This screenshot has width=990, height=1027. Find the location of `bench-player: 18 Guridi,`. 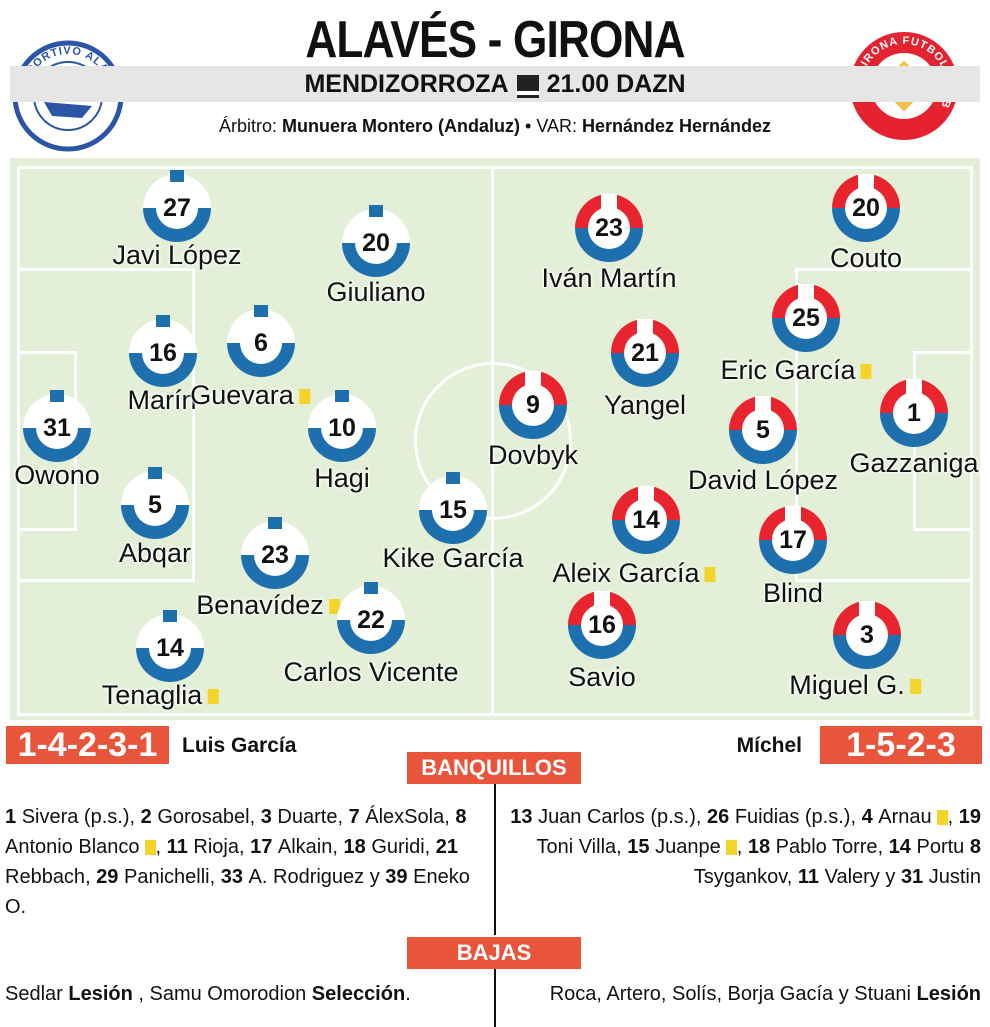

bench-player: 18 Guridi, is located at coordinates (390, 847).